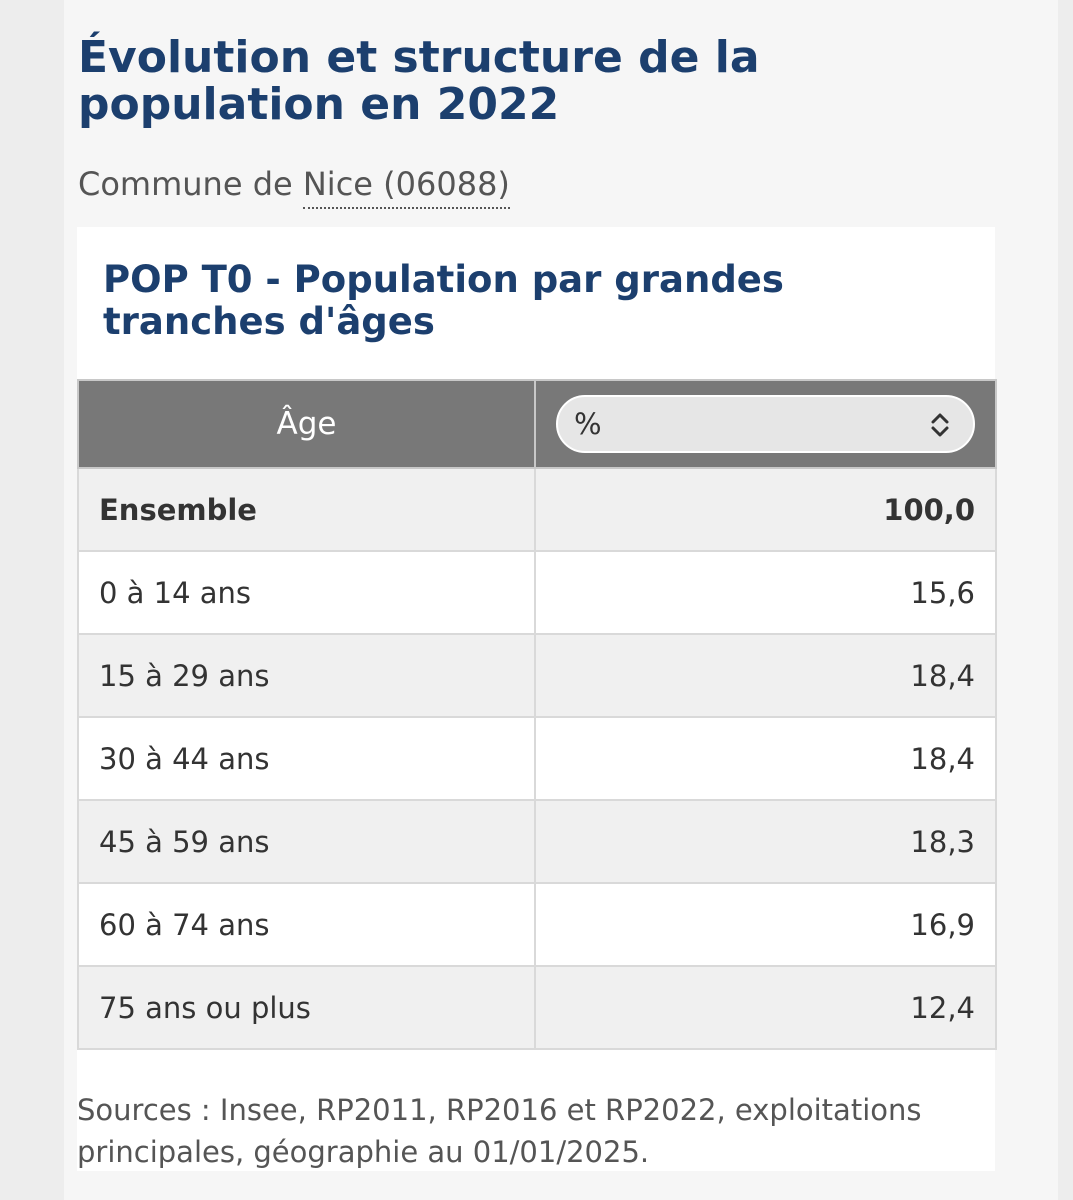 The image size is (1073, 1200). I want to click on age-group-label: 0 à 14 ans, so click(306, 592).